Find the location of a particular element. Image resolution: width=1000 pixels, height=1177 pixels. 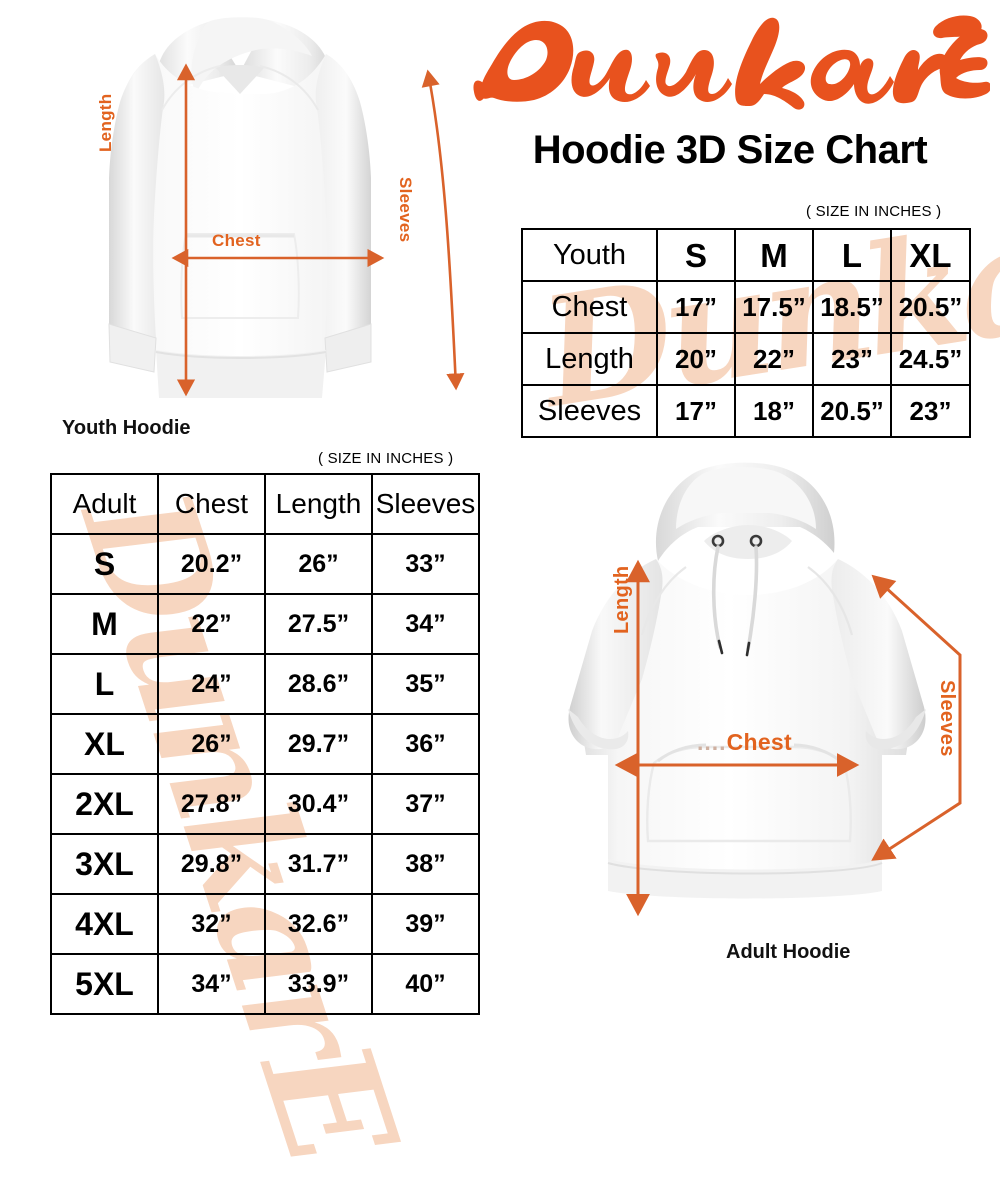

adult-size-4xl: 4XL is located at coordinates (104, 924).